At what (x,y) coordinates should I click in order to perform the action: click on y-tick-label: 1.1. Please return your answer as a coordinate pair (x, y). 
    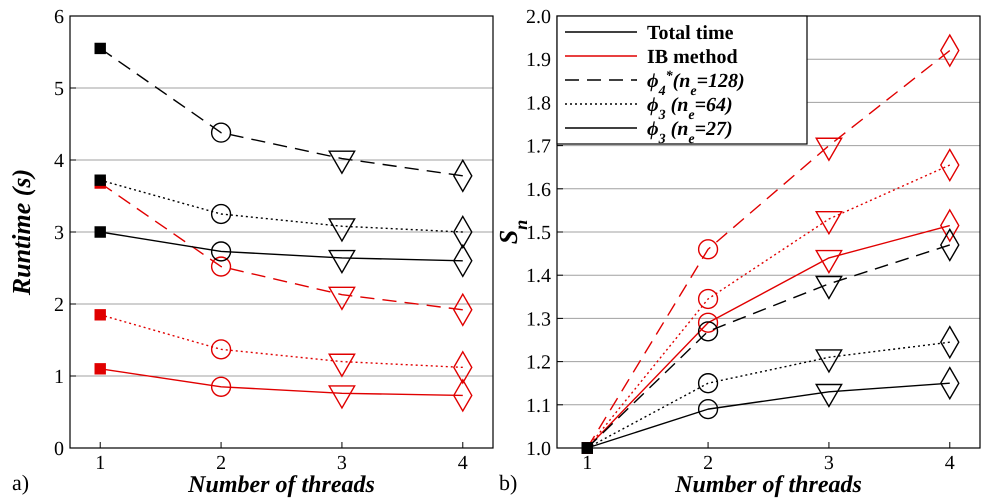
    Looking at the image, I should click on (538, 405).